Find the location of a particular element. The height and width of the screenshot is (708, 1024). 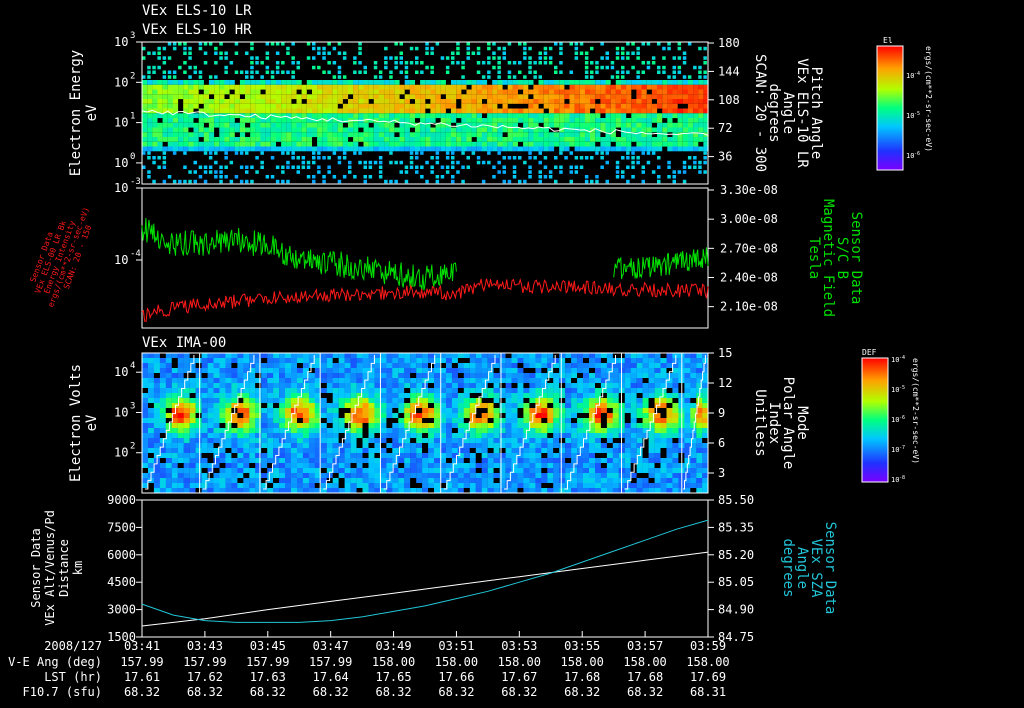

ima-ylabel: eV is located at coordinates (92, 422).